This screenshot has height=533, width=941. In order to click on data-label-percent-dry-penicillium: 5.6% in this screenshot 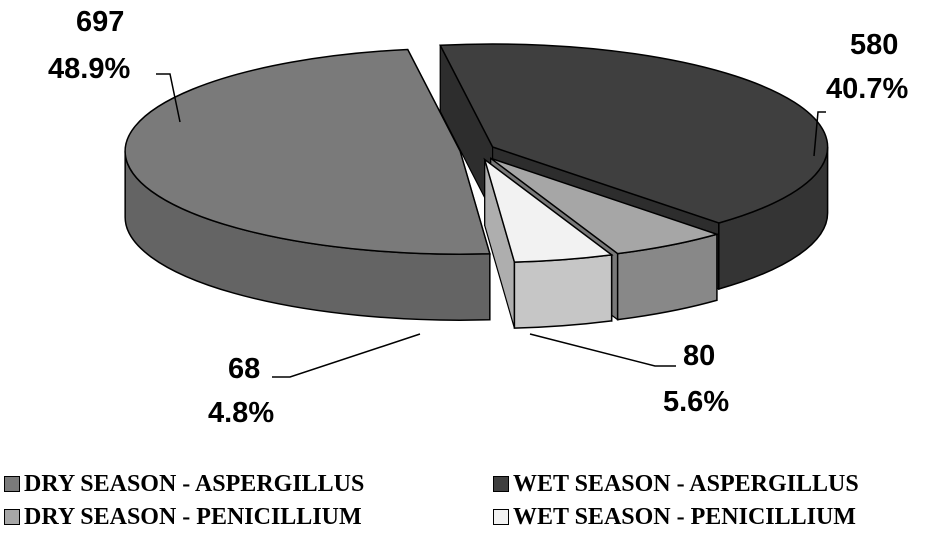, I will do `click(696, 402)`.